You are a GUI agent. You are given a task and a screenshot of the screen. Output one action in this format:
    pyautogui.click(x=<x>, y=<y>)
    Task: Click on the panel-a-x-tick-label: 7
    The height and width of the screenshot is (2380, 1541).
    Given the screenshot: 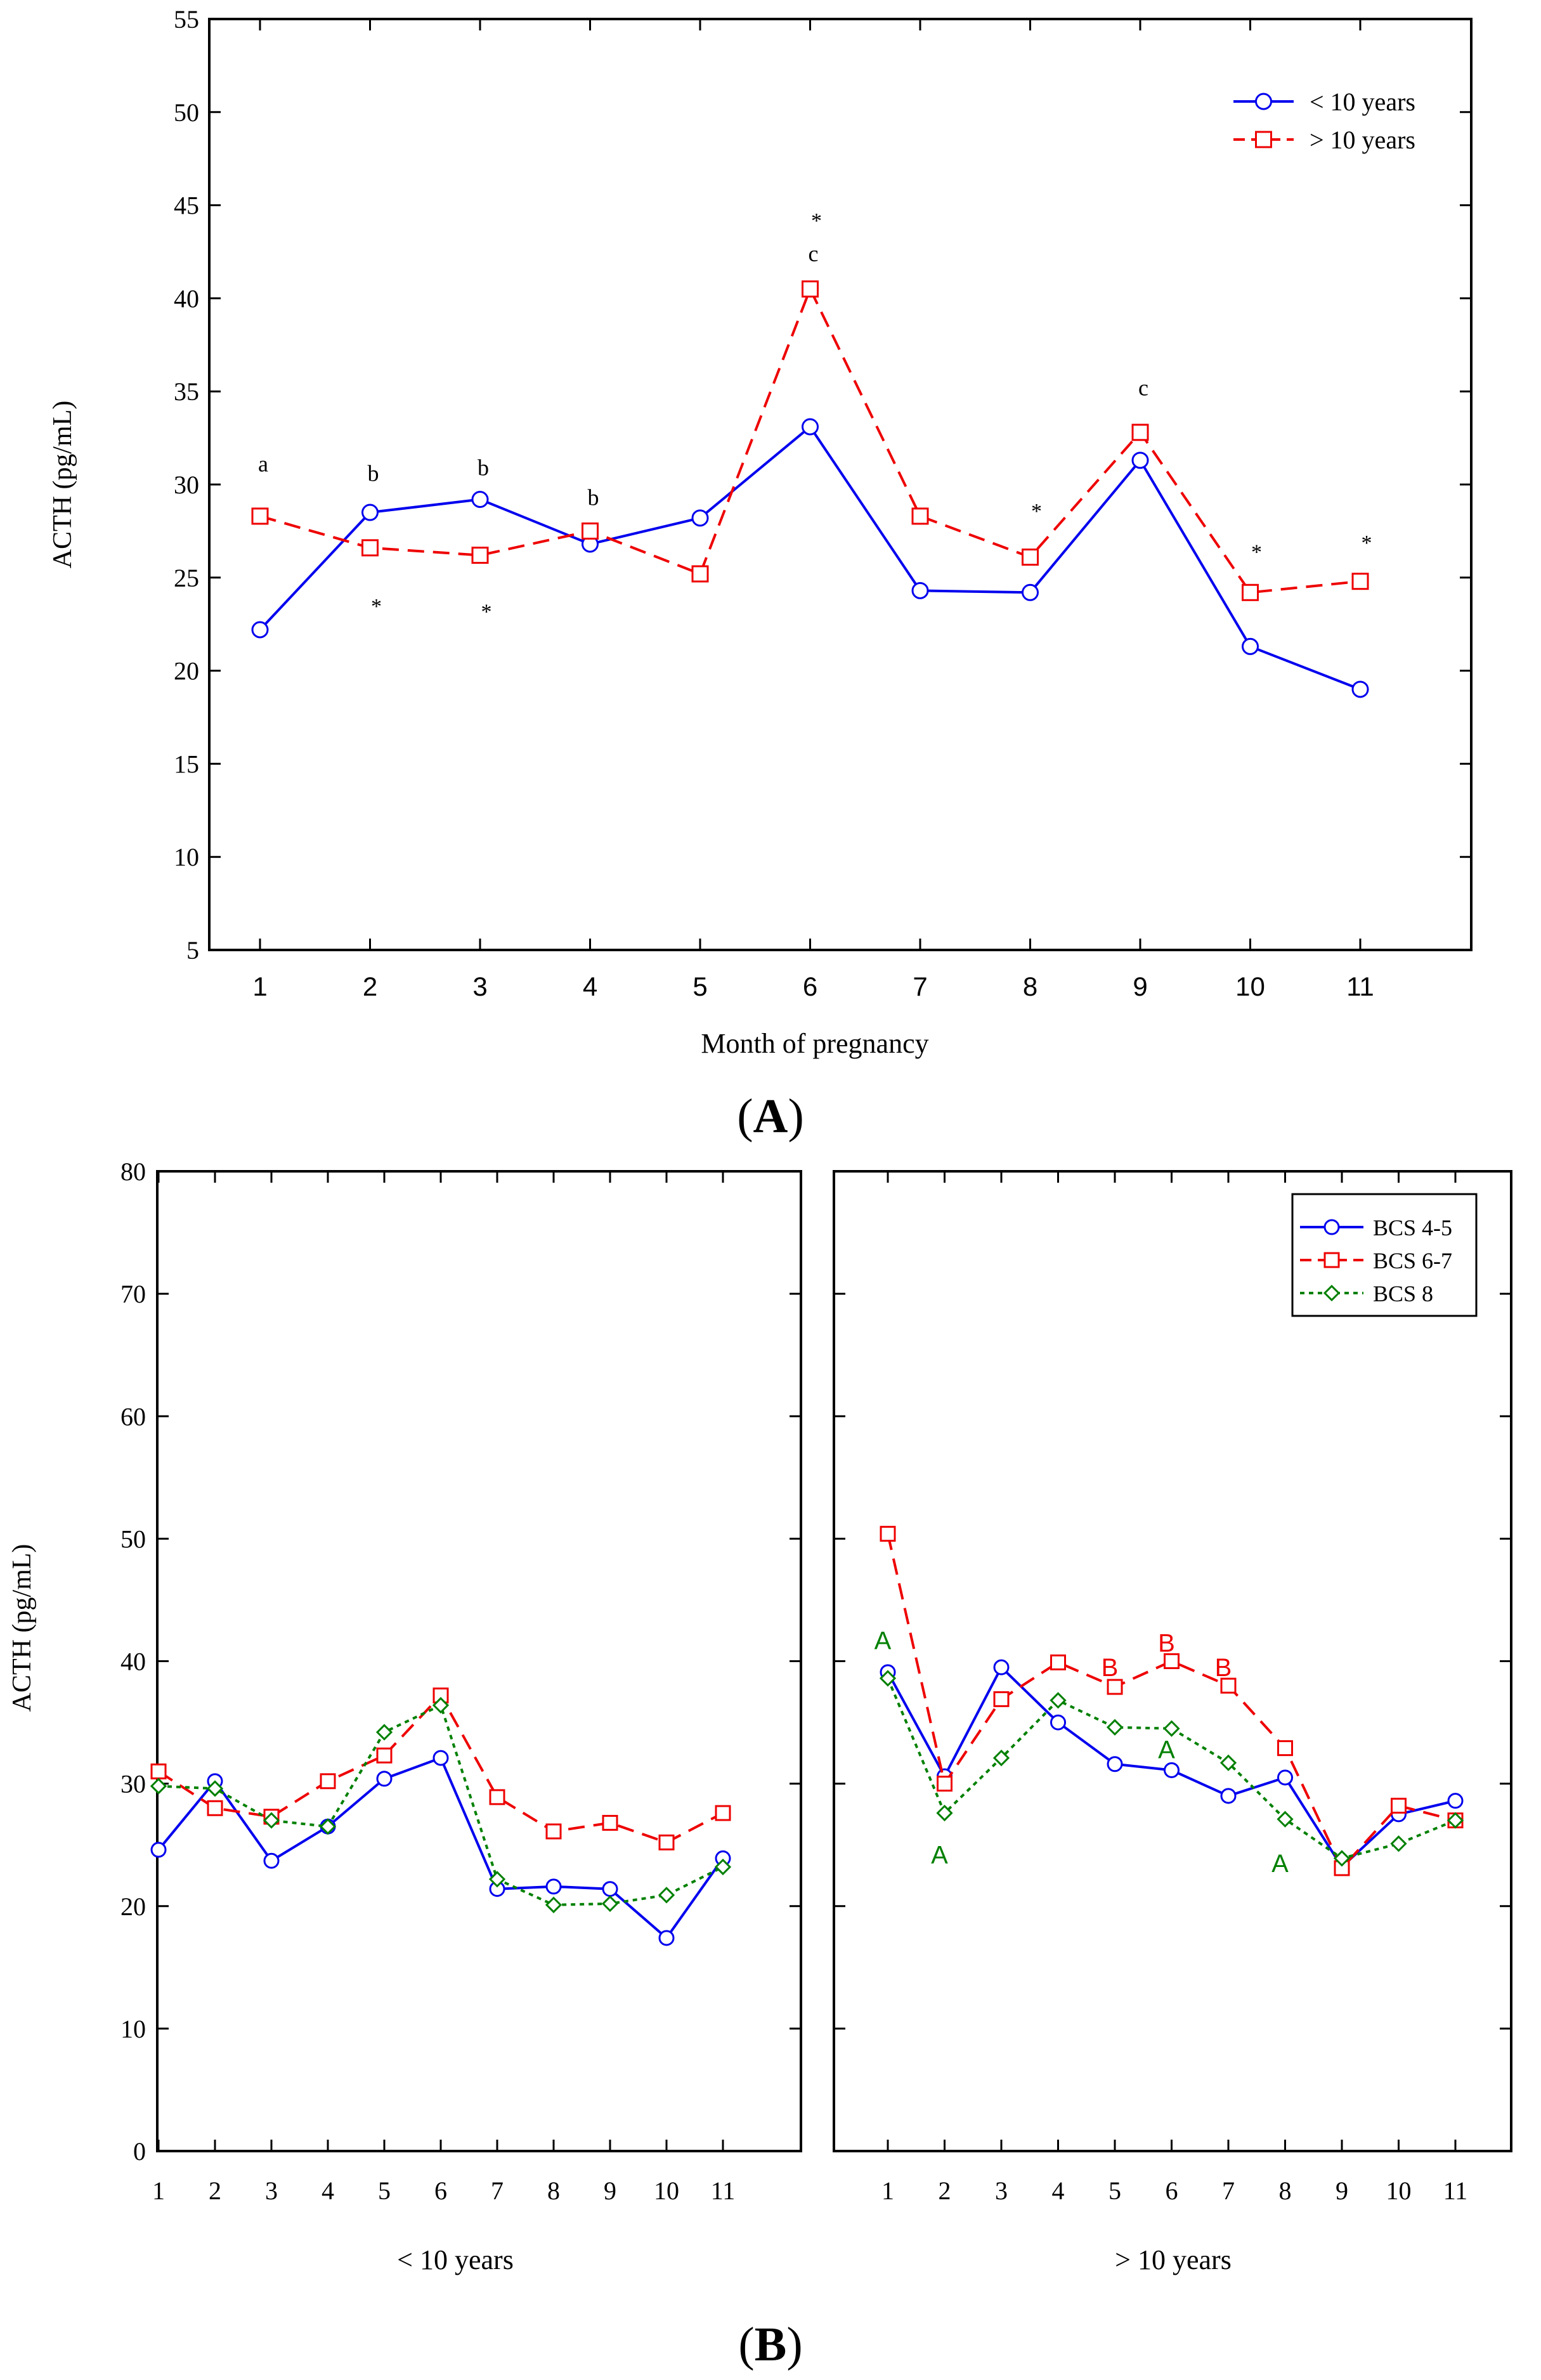 What is the action you would take?
    pyautogui.click(x=920, y=986)
    